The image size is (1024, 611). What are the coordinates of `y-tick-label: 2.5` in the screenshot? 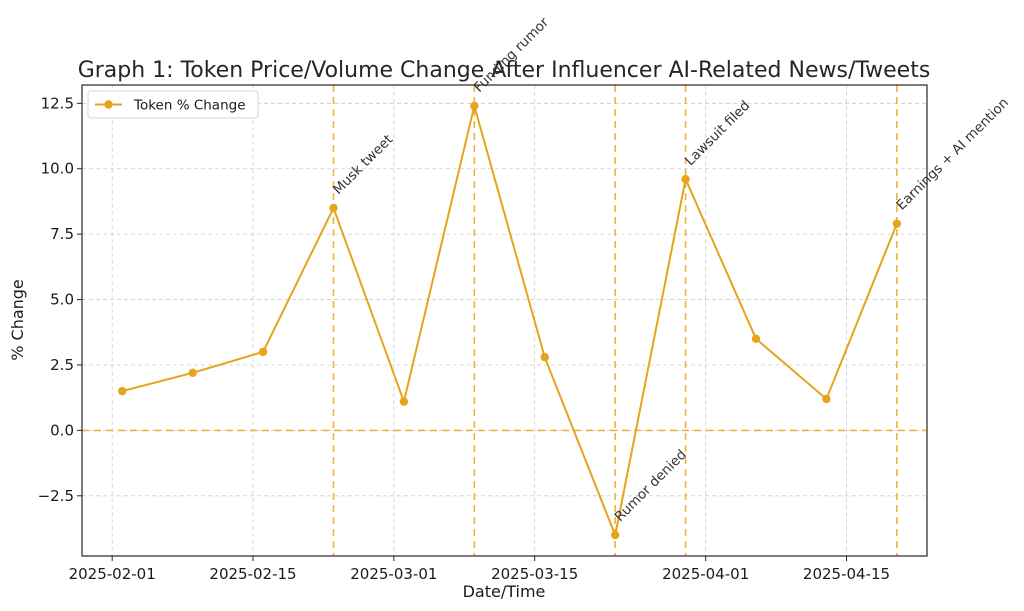 It's located at (62, 365).